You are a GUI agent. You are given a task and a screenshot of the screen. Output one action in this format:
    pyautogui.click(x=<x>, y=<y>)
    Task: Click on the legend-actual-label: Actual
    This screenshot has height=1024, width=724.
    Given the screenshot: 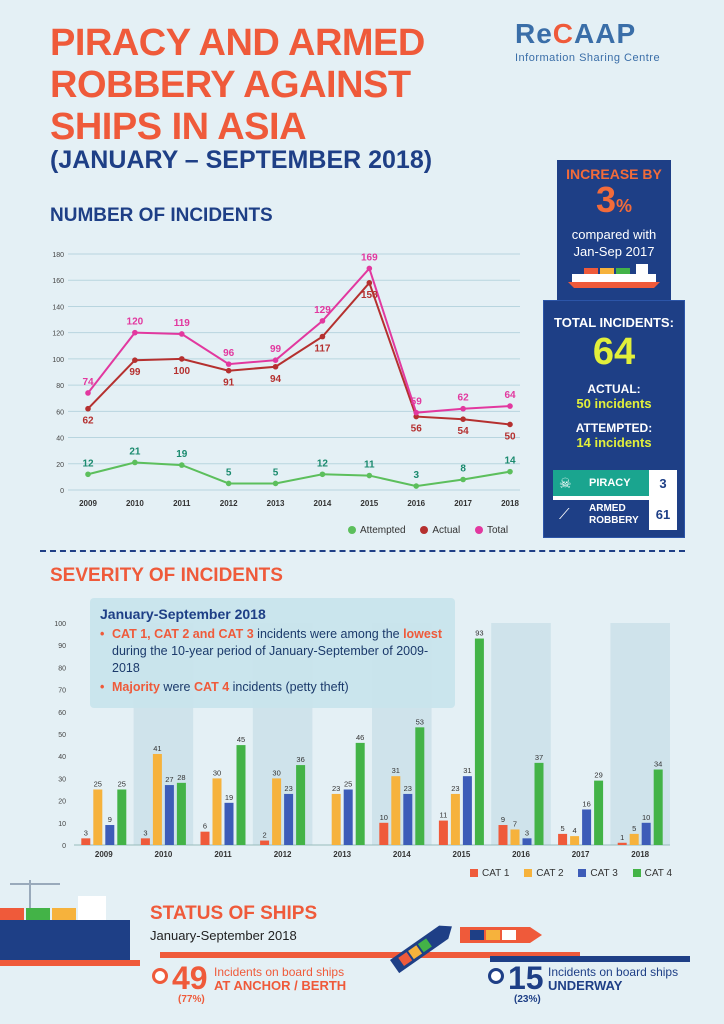 What is the action you would take?
    pyautogui.click(x=446, y=530)
    